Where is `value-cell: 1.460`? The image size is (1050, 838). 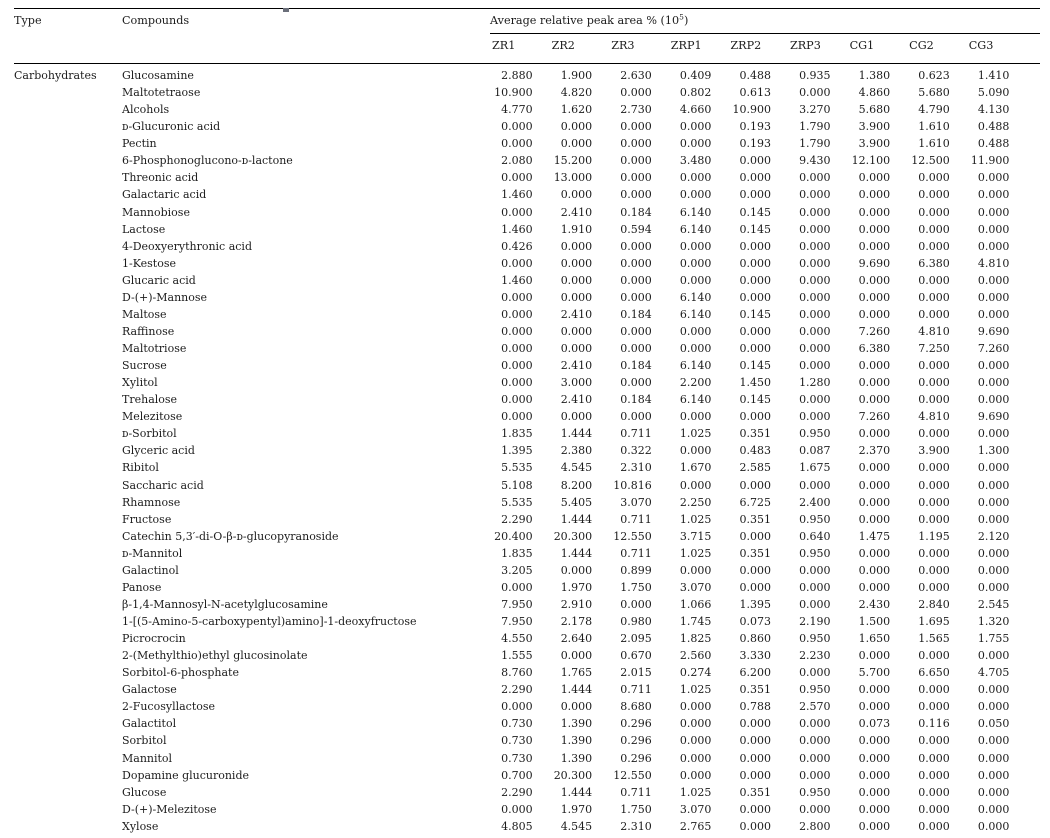
value-cell: 1.460 is located at coordinates (517, 229).